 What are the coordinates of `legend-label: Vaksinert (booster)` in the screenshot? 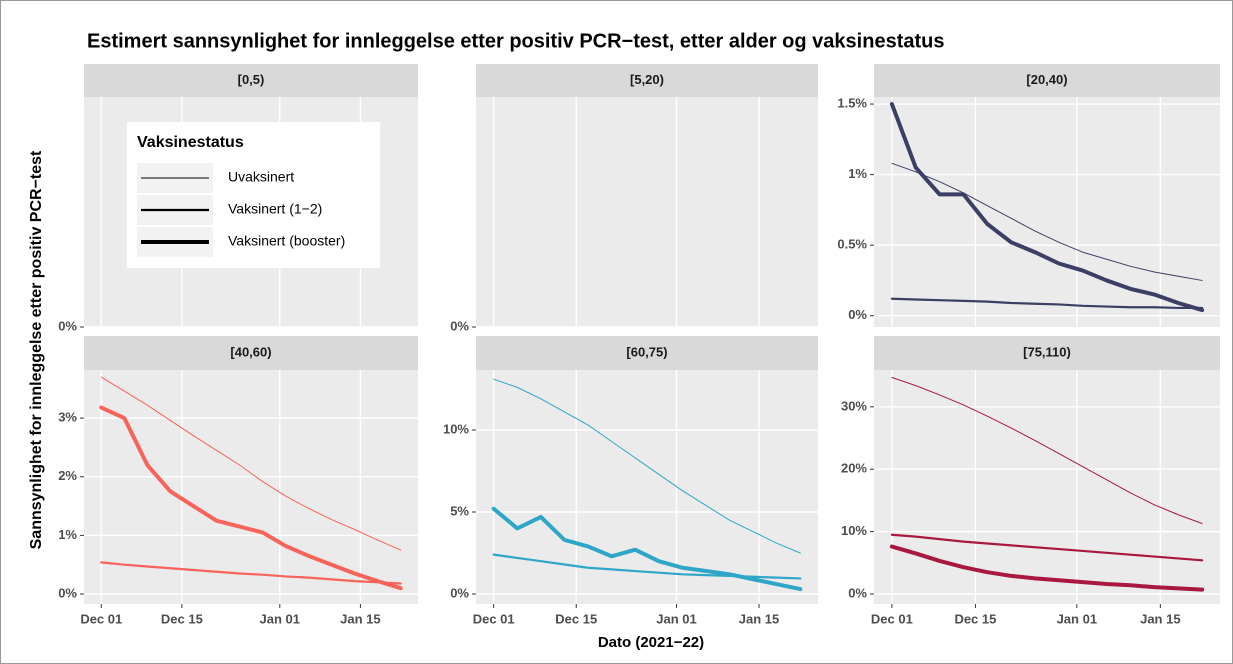 It's located at (286, 241).